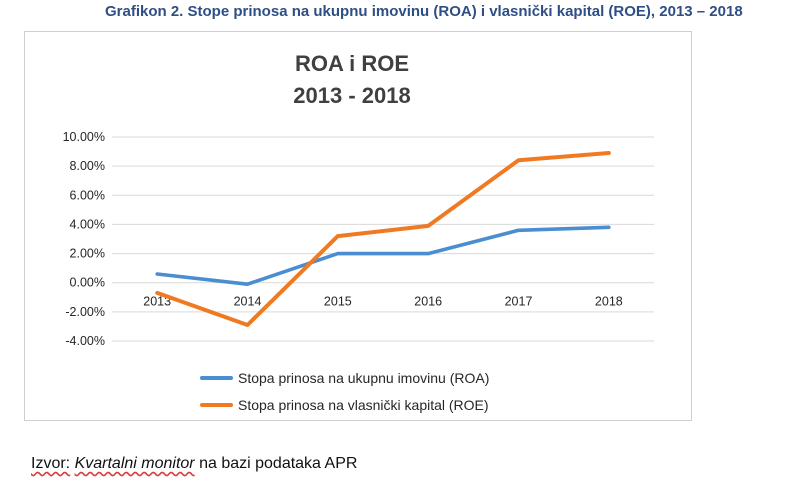 The width and height of the screenshot is (800, 490). Describe the element at coordinates (51, 463) in the screenshot. I see `source-prefix: Izvor:` at that location.